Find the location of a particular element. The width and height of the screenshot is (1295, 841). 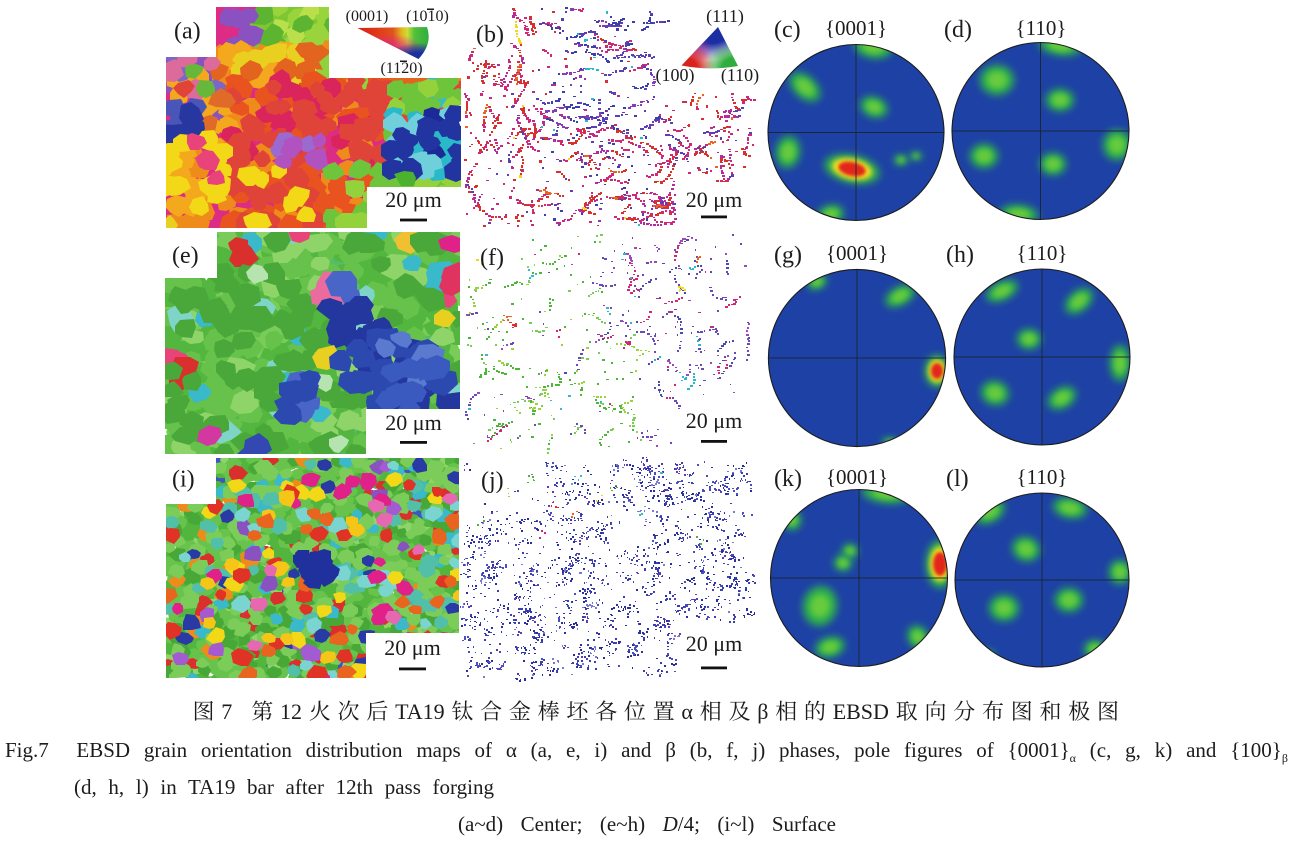

svg-text: (i) is located at coordinates (183, 480).